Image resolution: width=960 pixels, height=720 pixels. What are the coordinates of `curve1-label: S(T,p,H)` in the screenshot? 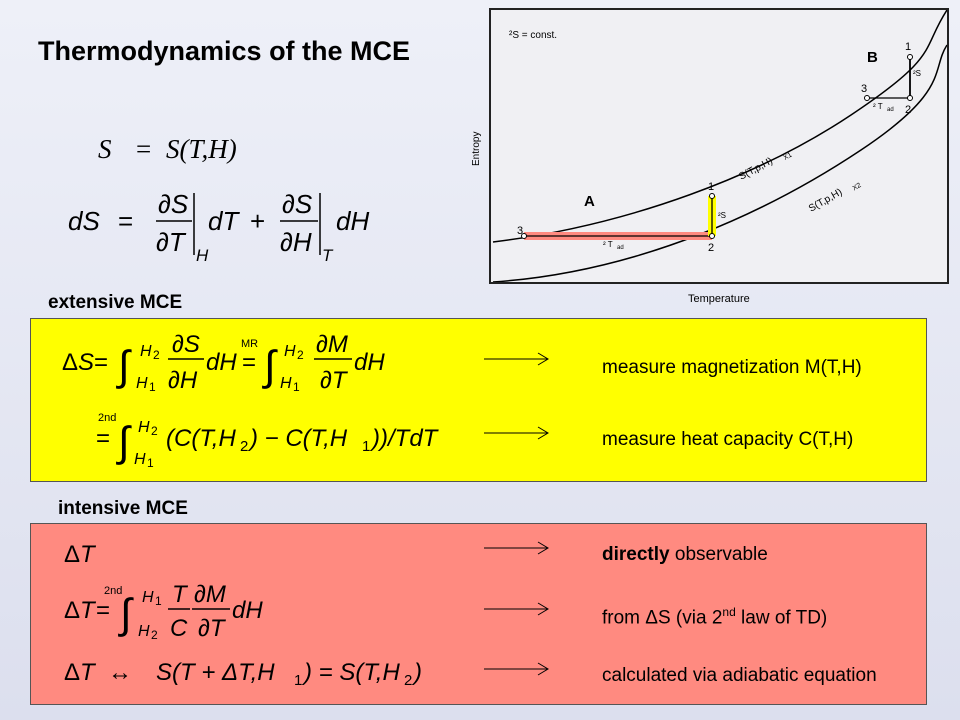 It's located at (756, 169).